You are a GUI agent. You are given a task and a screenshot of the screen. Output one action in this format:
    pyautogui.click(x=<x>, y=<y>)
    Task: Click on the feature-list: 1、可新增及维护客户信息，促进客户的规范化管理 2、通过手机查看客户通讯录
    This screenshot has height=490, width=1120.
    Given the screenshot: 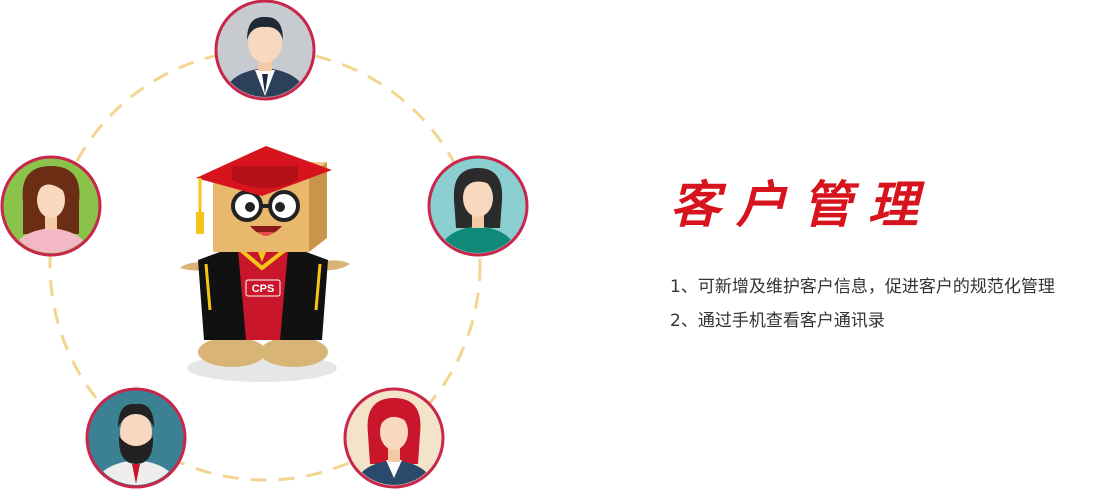 What is the action you would take?
    pyautogui.click(x=895, y=304)
    